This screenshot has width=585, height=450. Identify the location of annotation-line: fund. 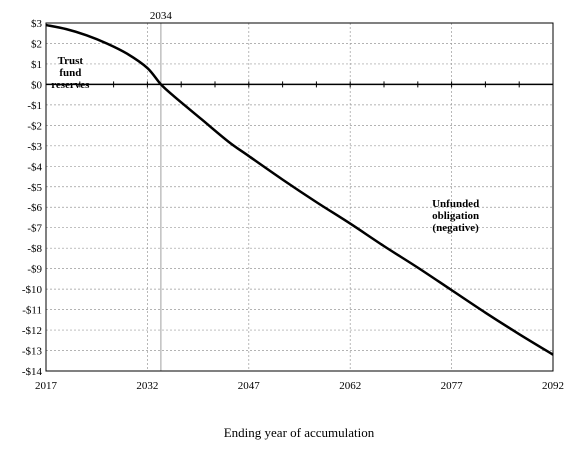
(70, 73).